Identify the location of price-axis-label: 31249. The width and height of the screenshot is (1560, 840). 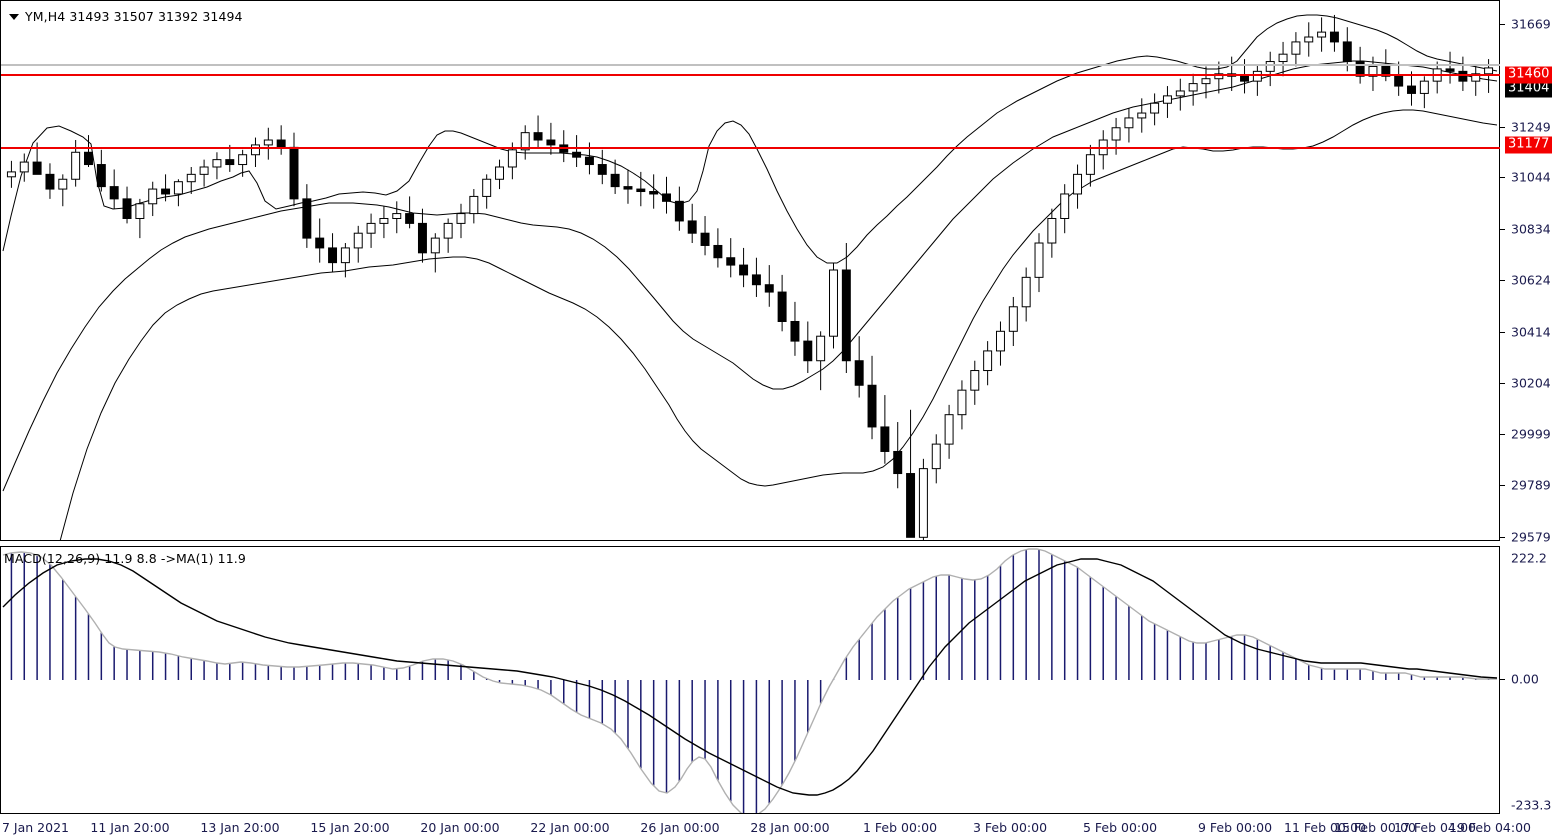
(1531, 127).